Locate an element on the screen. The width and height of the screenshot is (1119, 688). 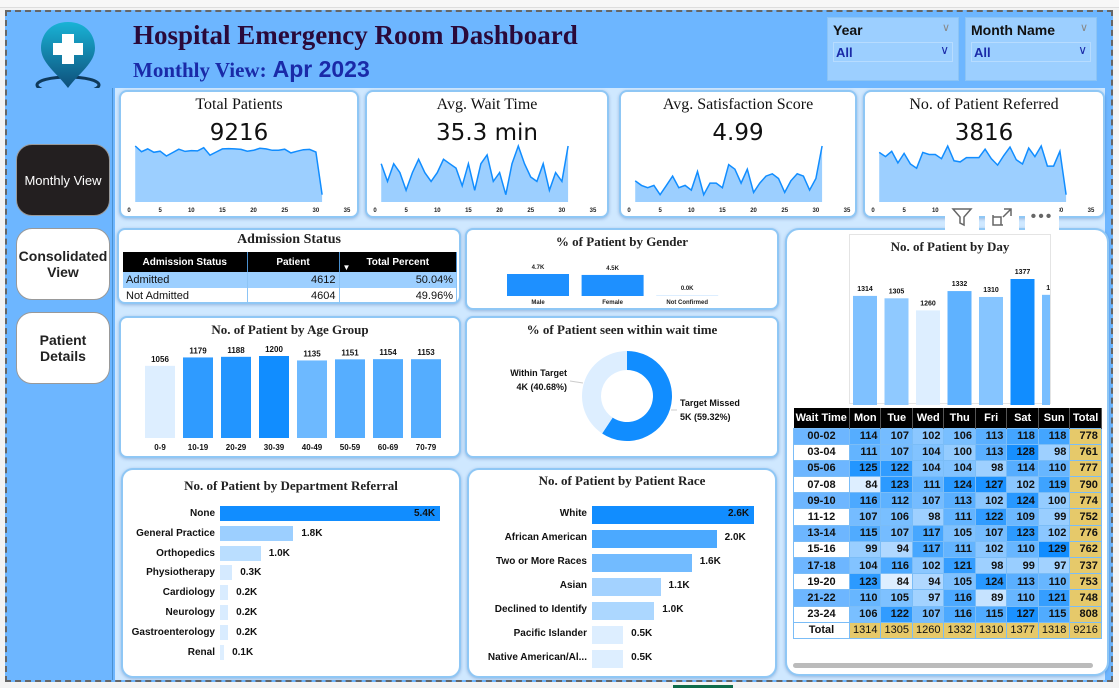
data-label: 1188 is located at coordinates (236, 350).